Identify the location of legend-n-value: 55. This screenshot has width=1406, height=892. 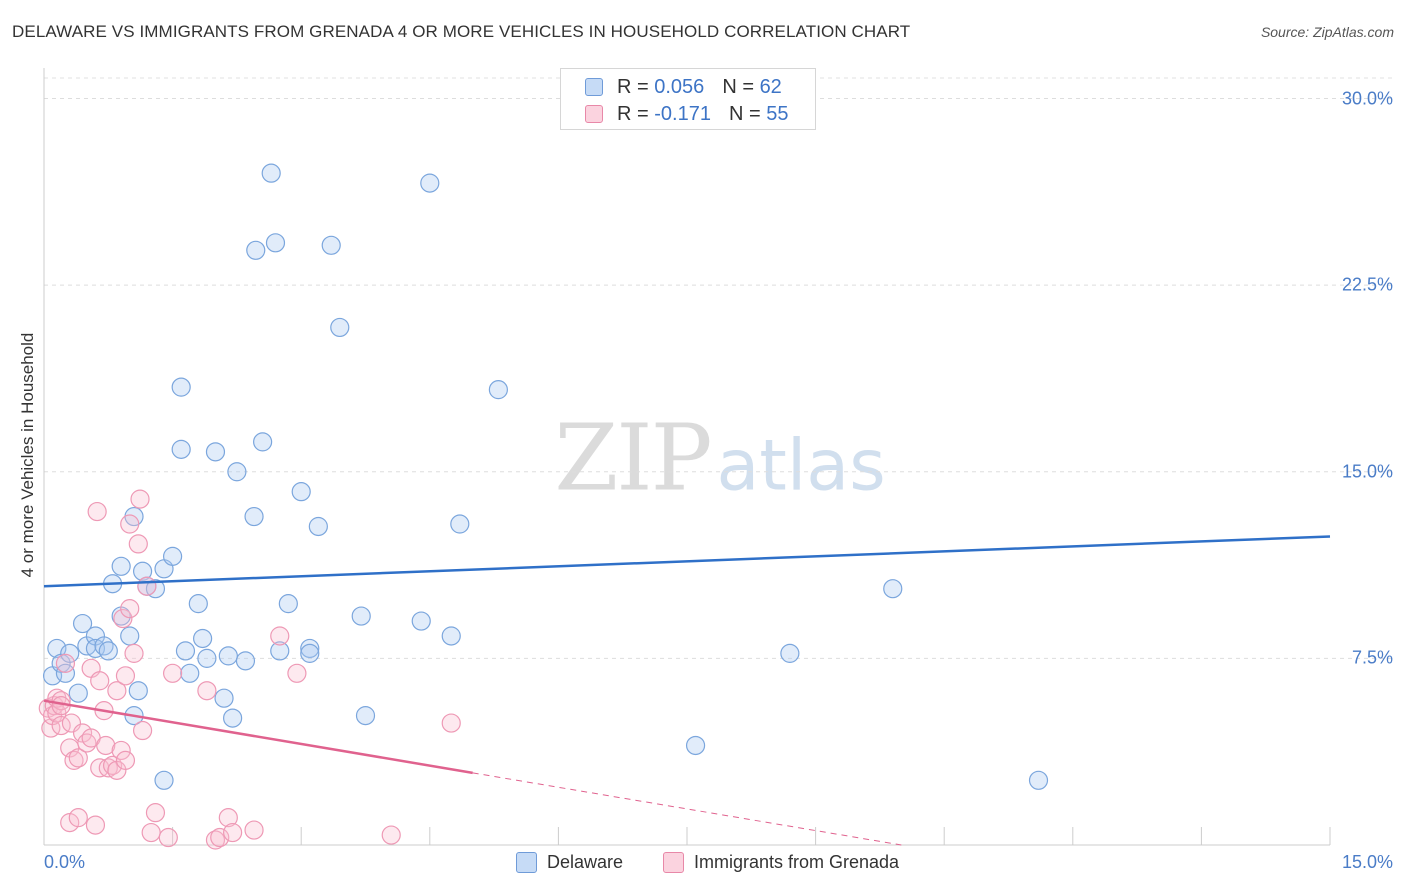
(777, 113).